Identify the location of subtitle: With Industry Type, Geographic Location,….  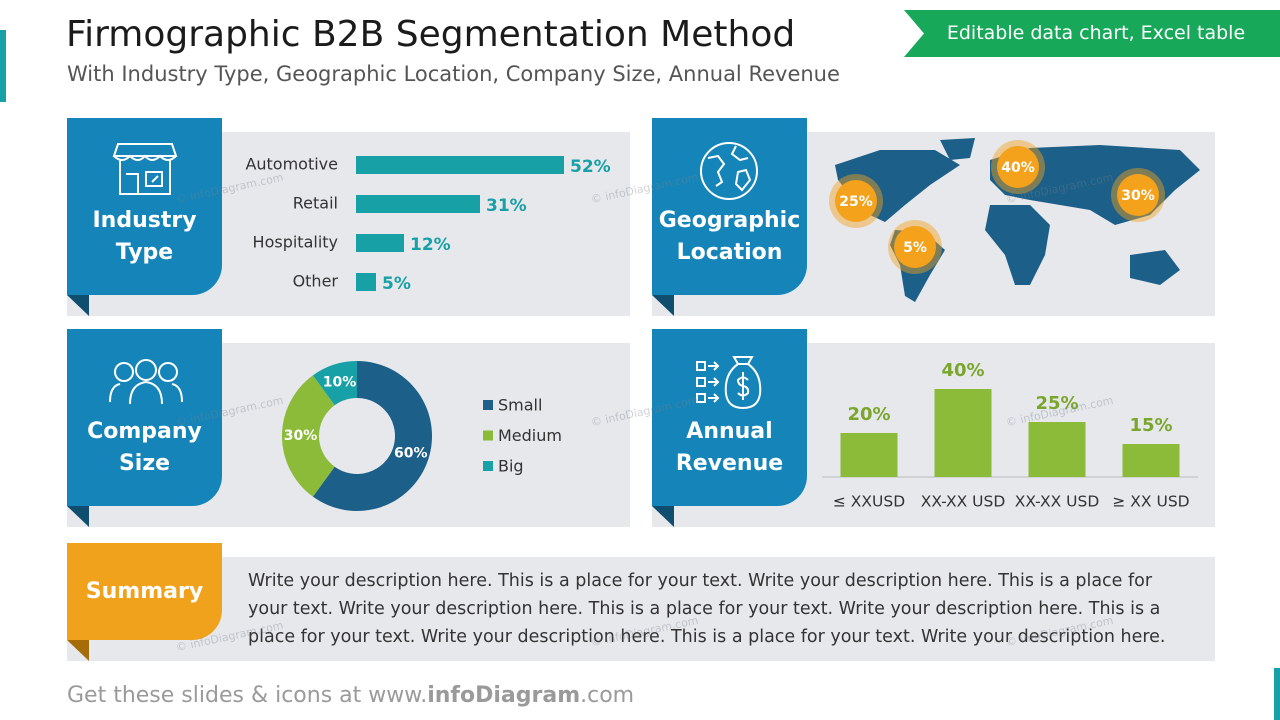
(453, 74).